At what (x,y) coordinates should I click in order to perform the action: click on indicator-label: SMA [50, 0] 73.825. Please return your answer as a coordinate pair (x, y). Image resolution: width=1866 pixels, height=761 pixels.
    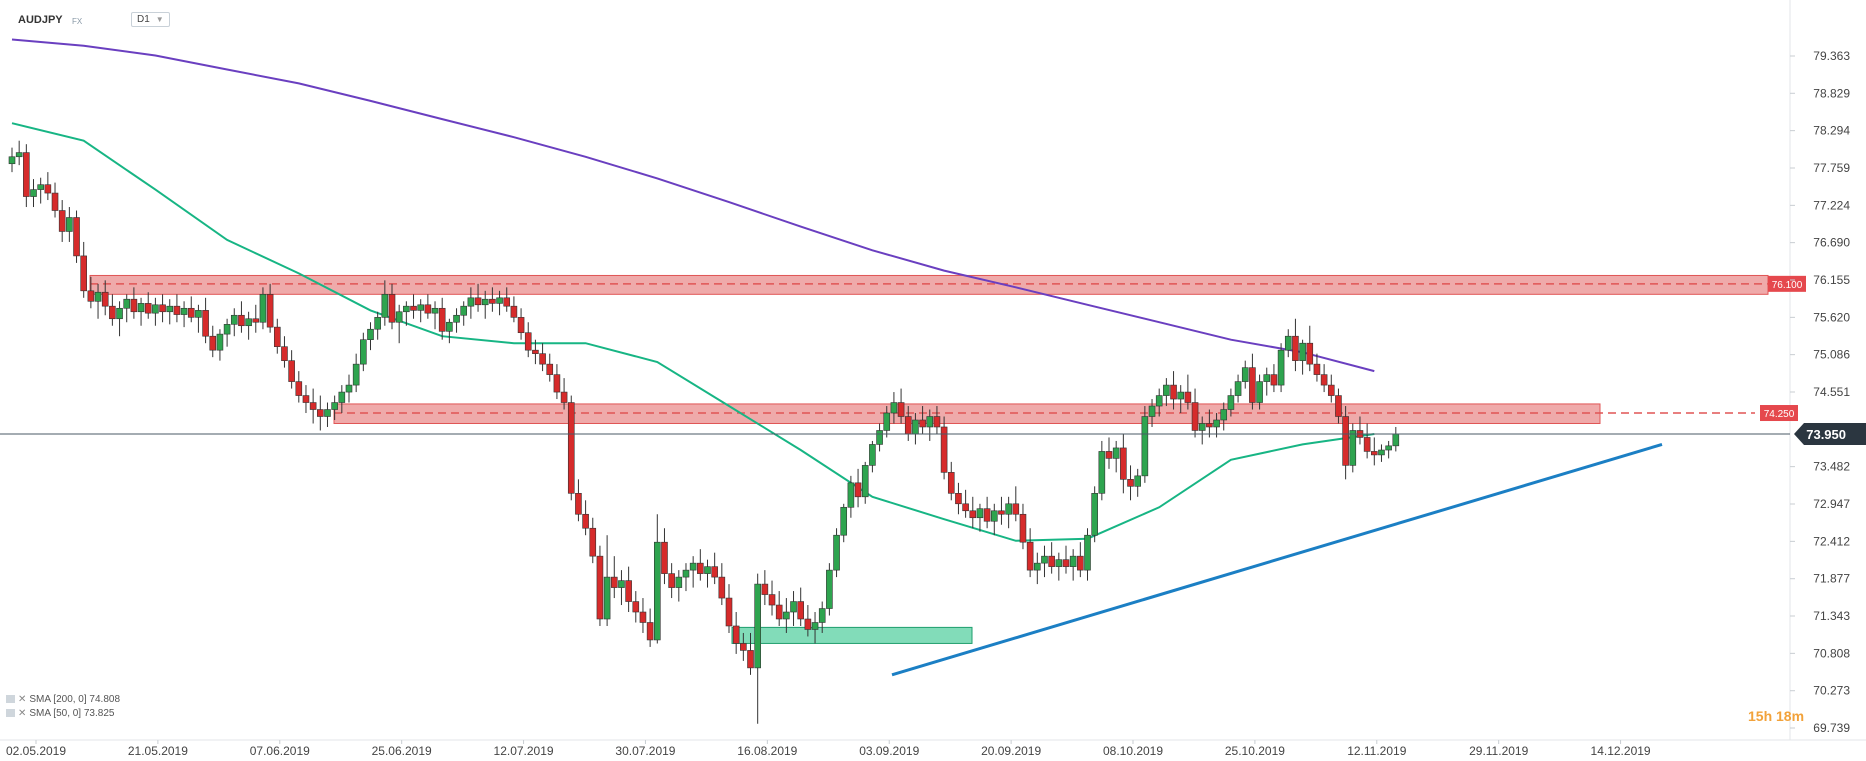
    Looking at the image, I should click on (72, 713).